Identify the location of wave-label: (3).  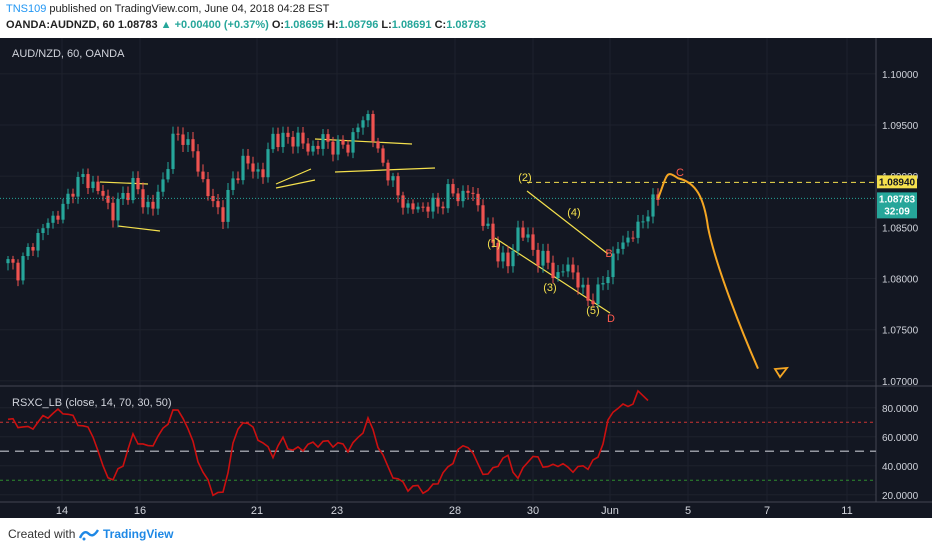
(549, 288).